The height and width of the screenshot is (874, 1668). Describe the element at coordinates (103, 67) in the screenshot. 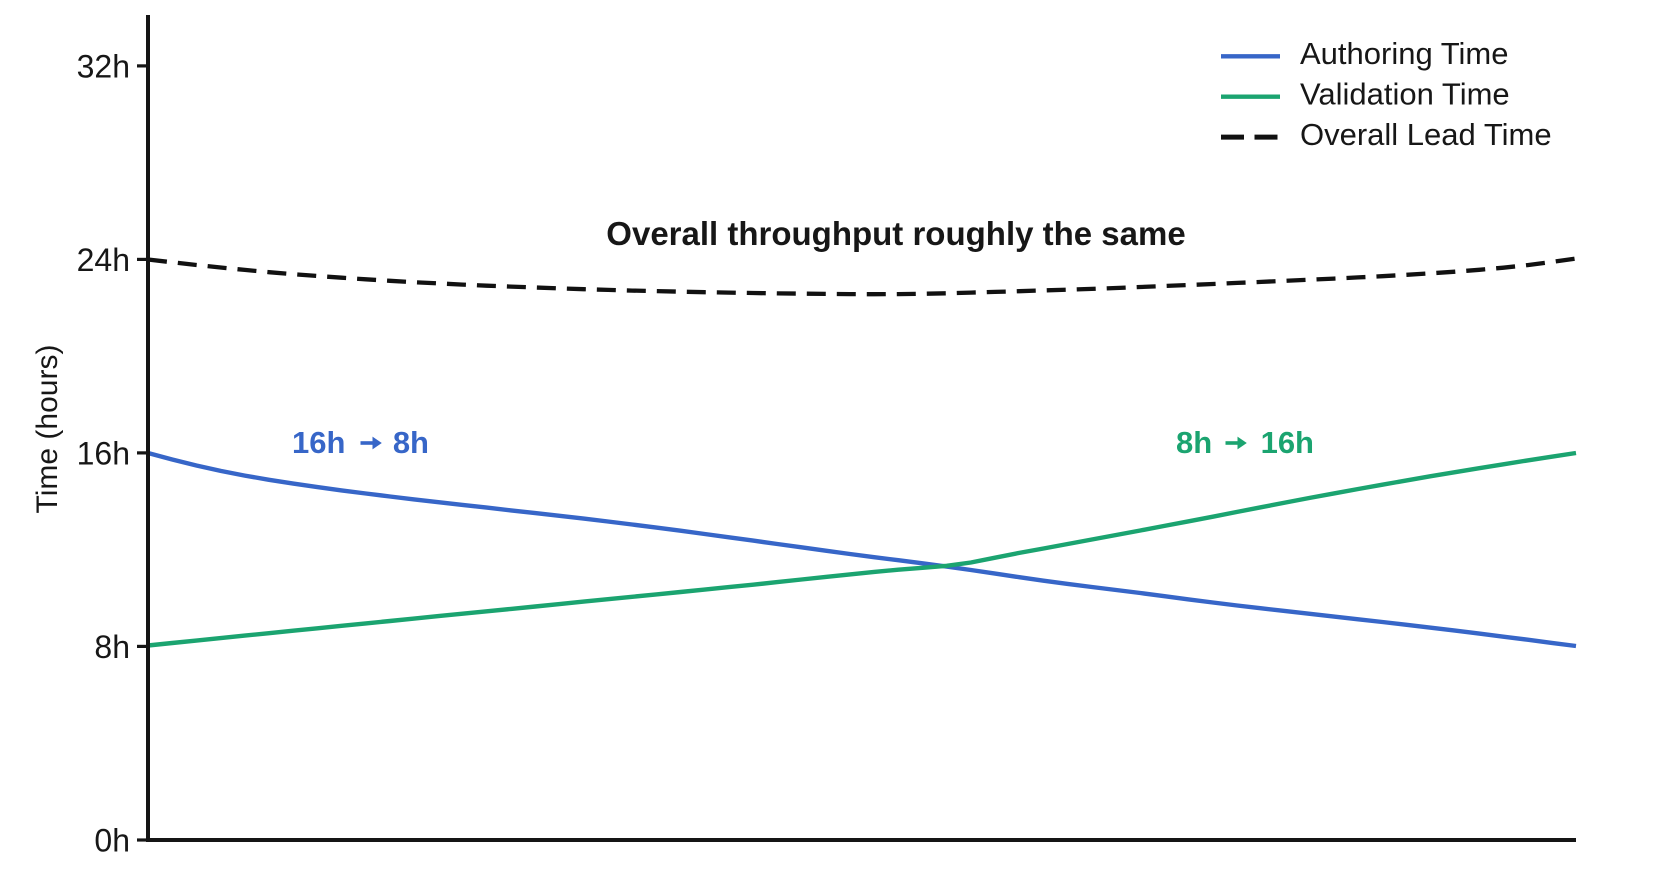

I see `svg-text: 32h` at that location.